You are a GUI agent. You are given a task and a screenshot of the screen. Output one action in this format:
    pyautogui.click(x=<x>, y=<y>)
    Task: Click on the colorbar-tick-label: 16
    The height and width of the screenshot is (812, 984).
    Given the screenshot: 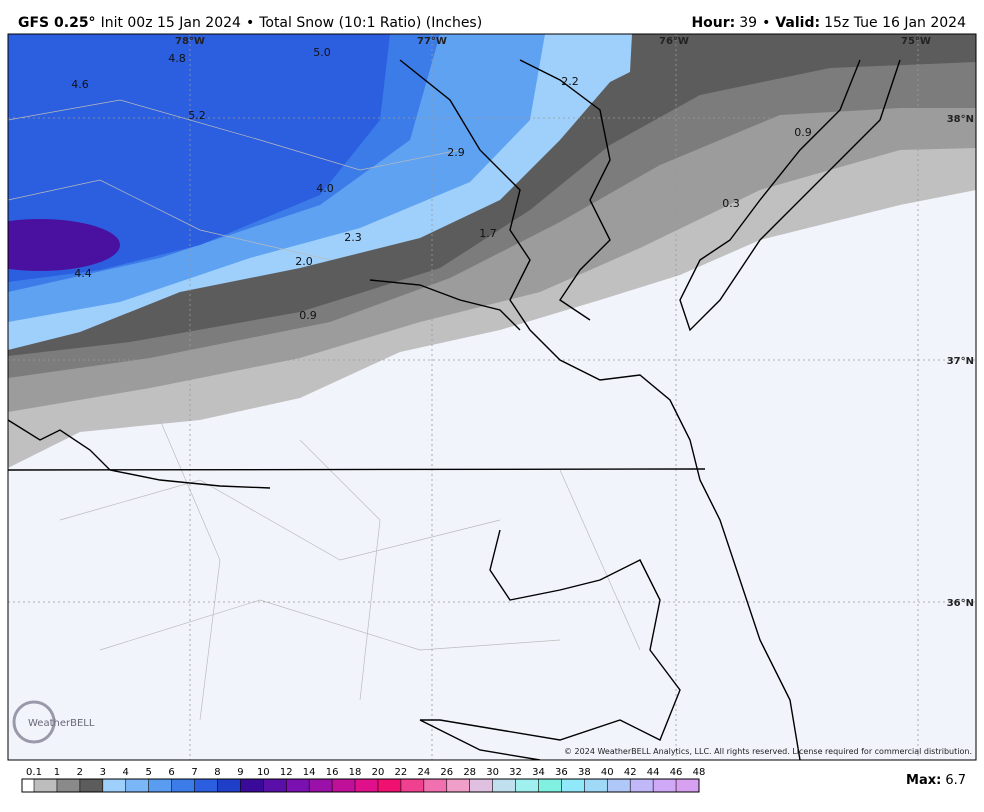 What is the action you would take?
    pyautogui.click(x=332, y=772)
    